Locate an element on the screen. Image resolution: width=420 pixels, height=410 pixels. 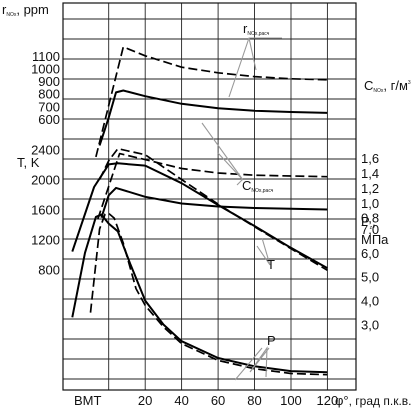
p-annotation-group: P is located at coordinates (255, 357).